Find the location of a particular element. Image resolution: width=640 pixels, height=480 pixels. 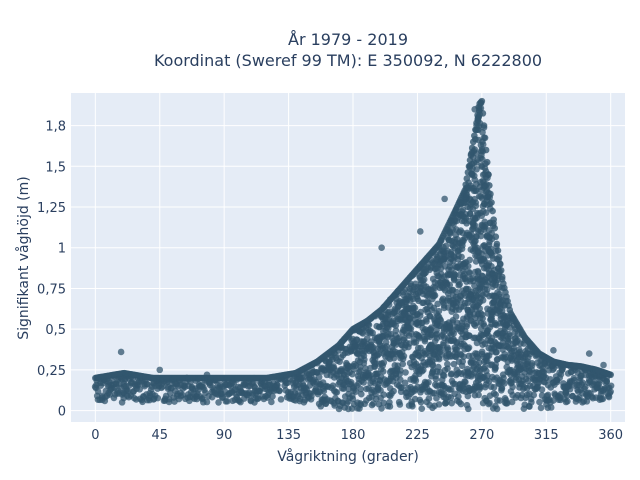

x-tick-label: 270 is located at coordinates (481, 435).